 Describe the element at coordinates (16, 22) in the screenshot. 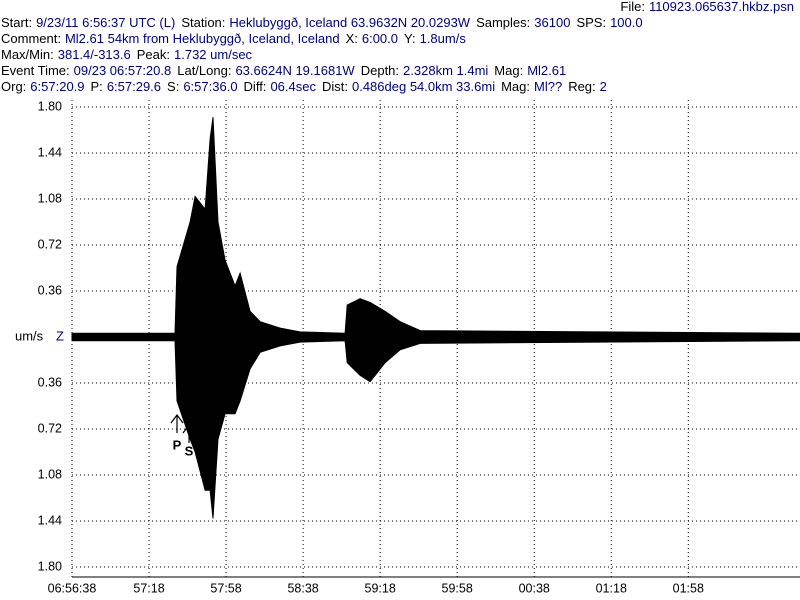

I see `header-label: Start:` at that location.